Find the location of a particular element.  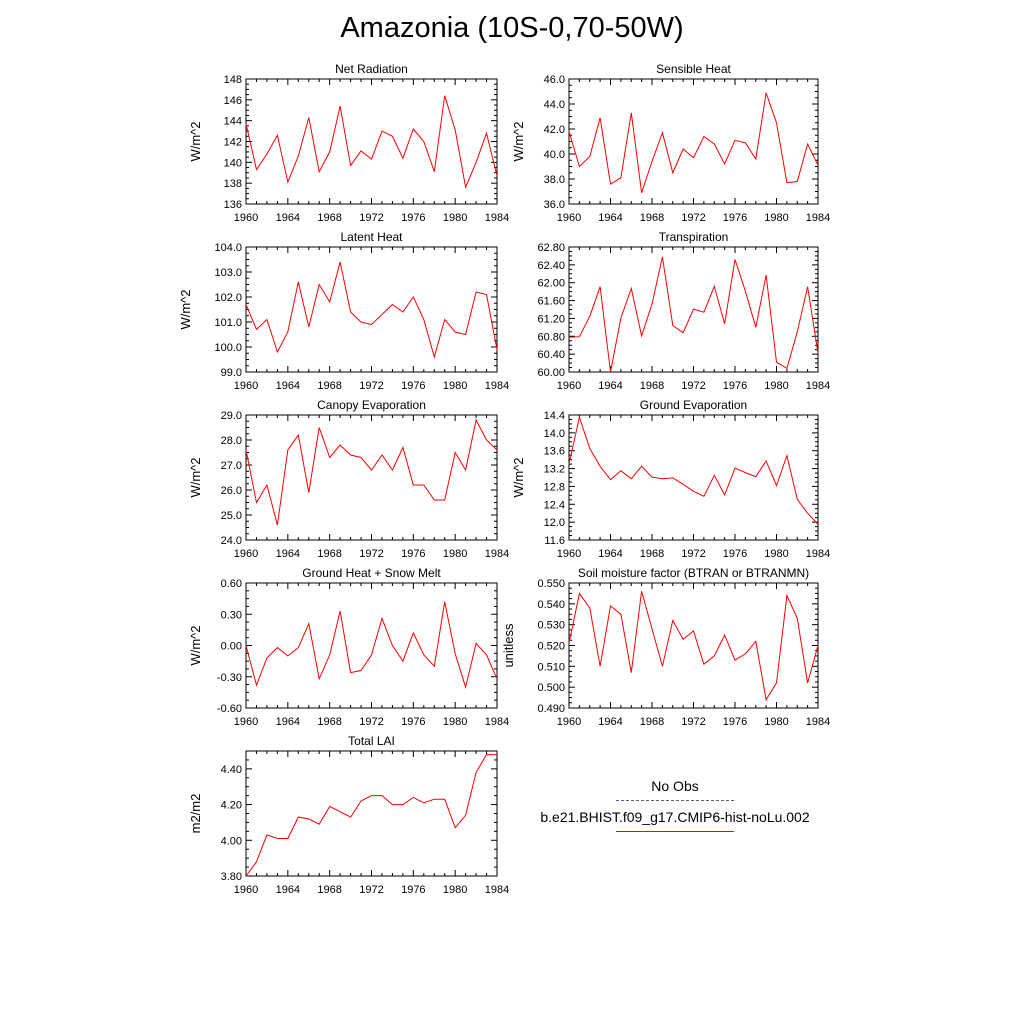

legend-model-line is located at coordinates (675, 831).